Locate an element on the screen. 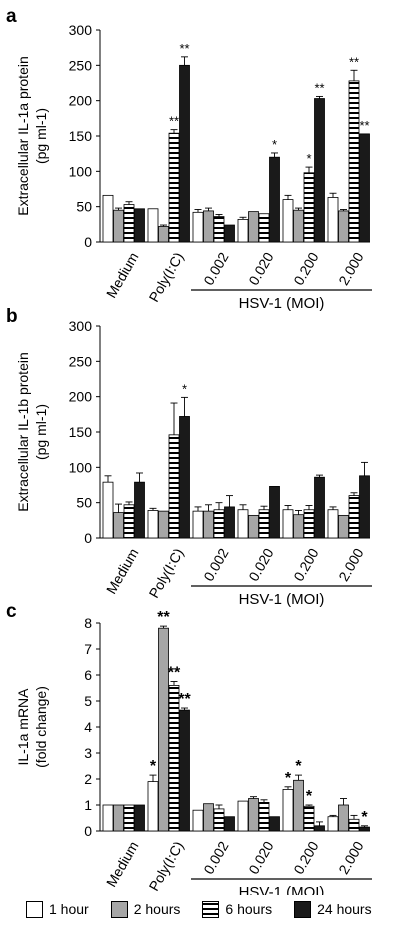  legend-label: 1 hour is located at coordinates (69, 909).